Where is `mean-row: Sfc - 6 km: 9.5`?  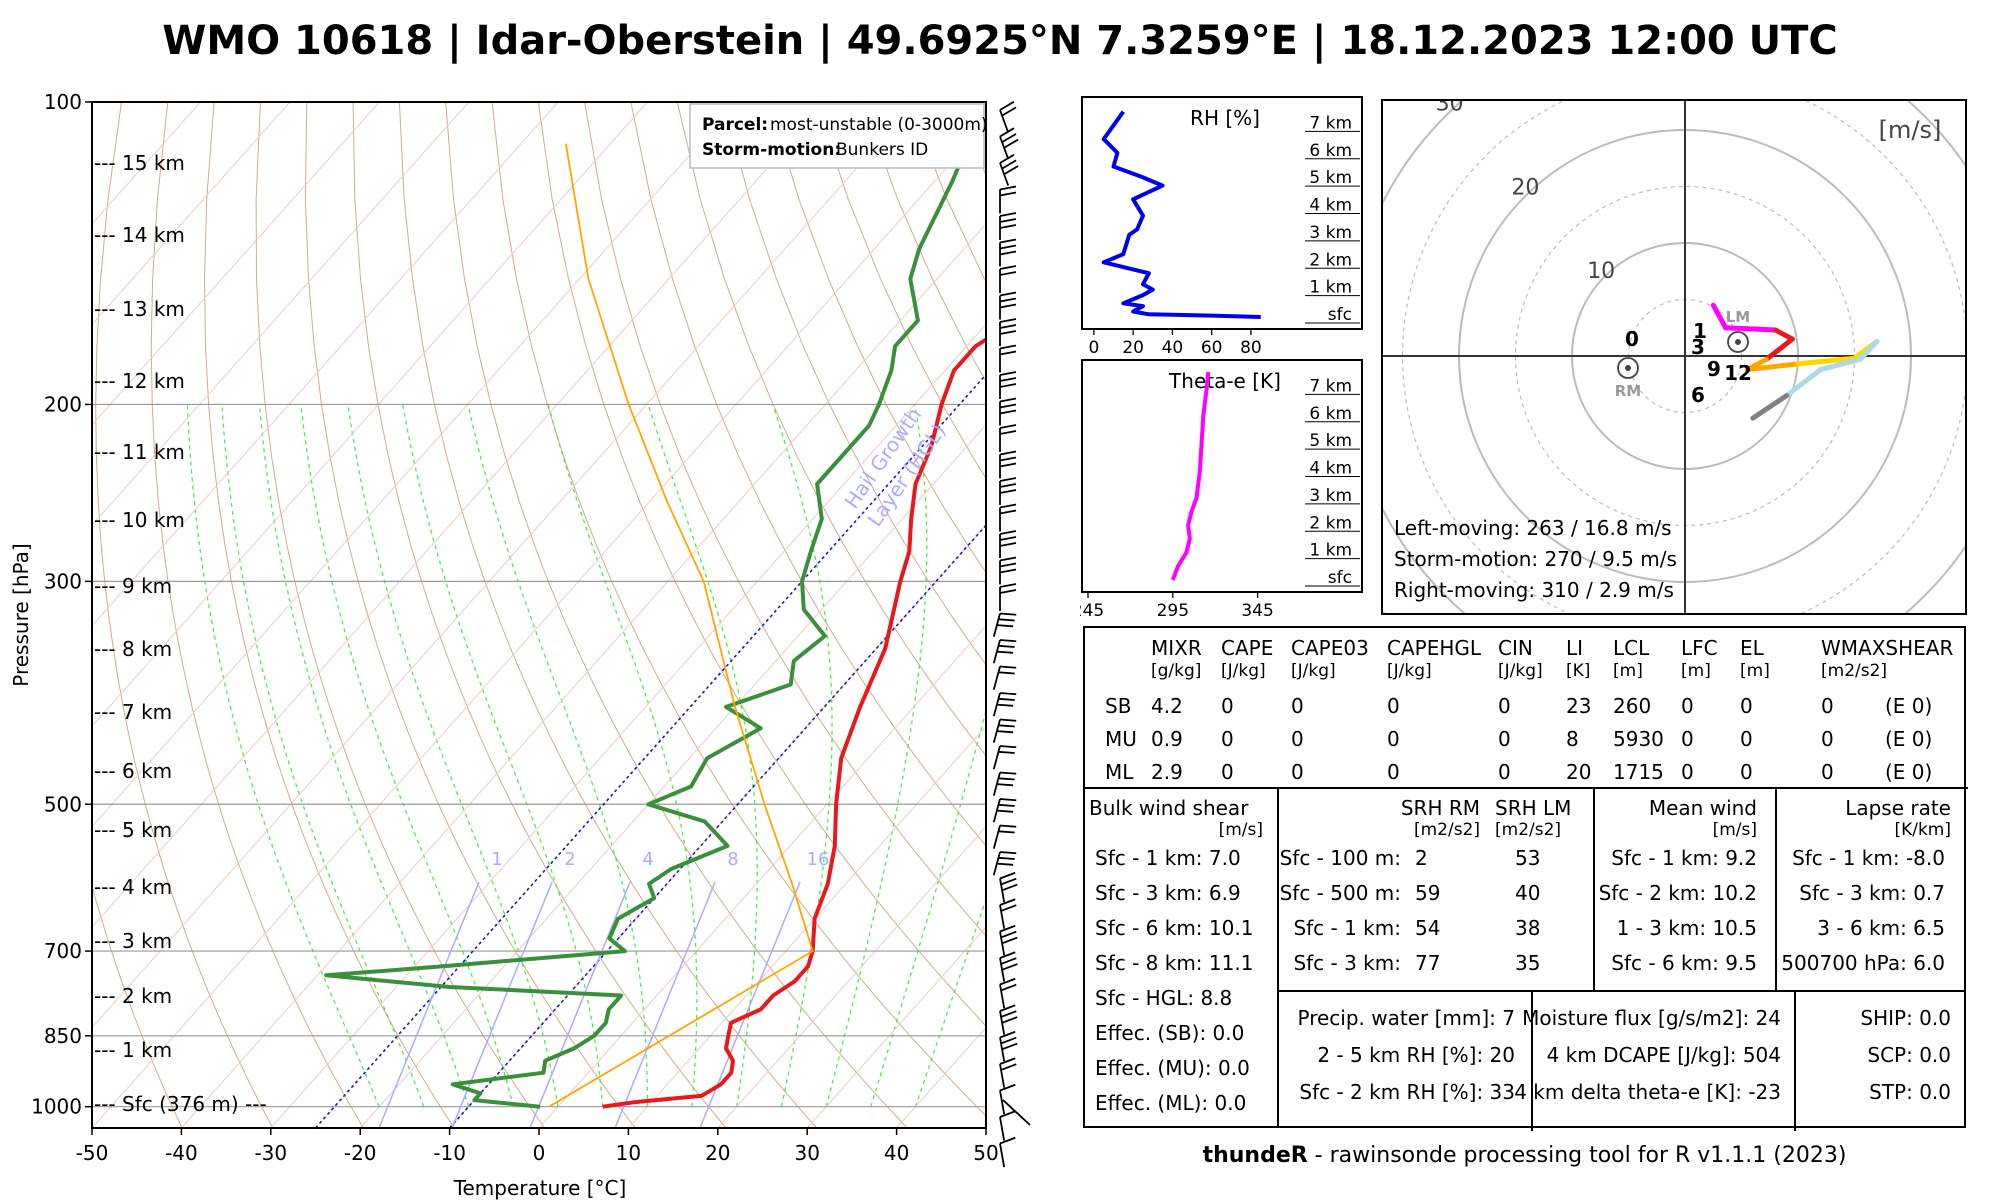
mean-row: Sfc - 6 km: 9.5 is located at coordinates (1684, 963).